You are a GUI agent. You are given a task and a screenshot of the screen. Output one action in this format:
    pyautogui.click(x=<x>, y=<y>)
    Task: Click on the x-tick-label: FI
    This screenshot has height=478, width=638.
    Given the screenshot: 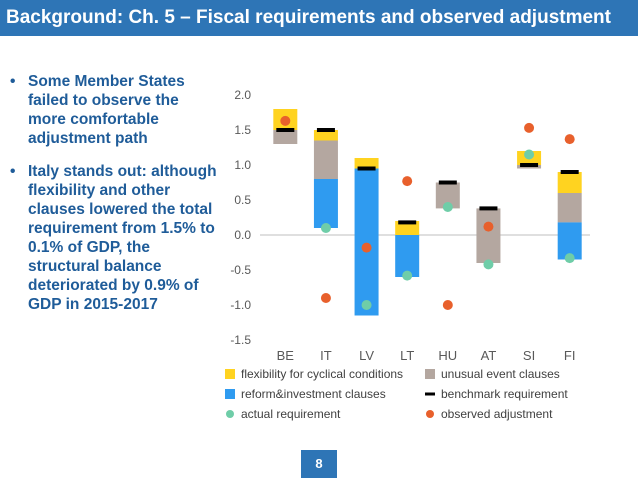 What is the action you would take?
    pyautogui.click(x=570, y=355)
    